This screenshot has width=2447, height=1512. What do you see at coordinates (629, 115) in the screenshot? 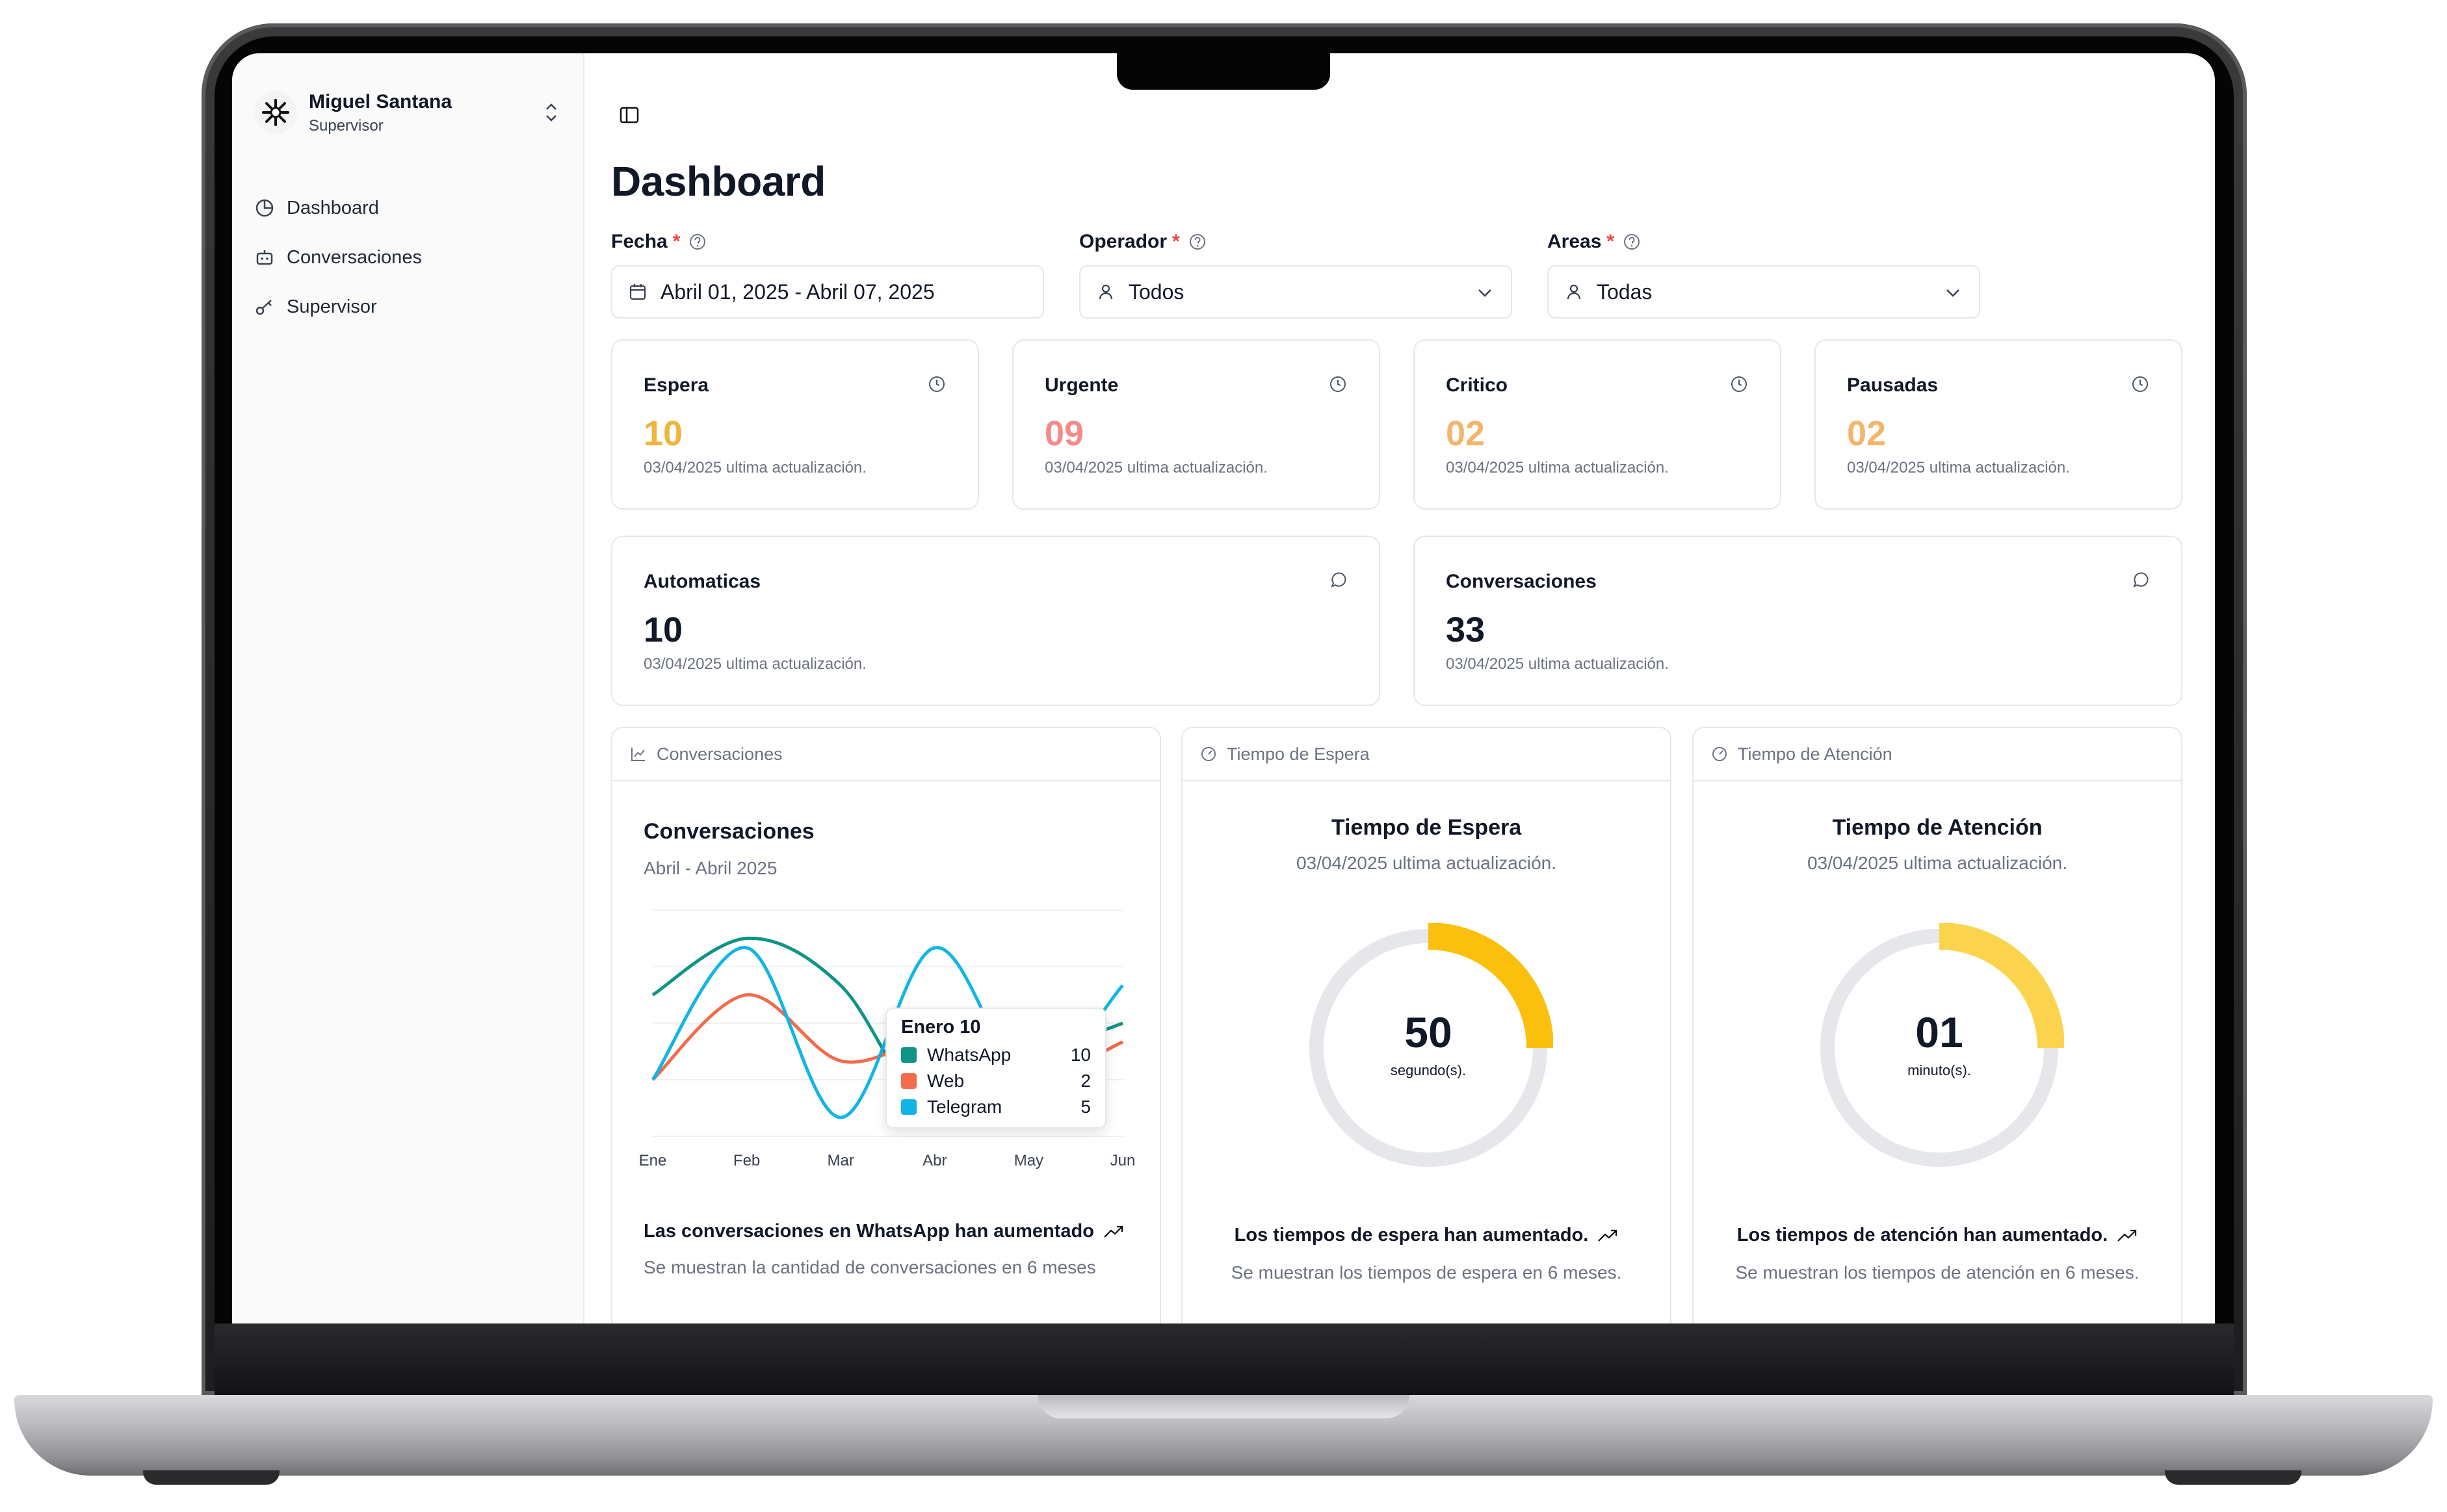
I see `sidebar-toggle-icon` at bounding box center [629, 115].